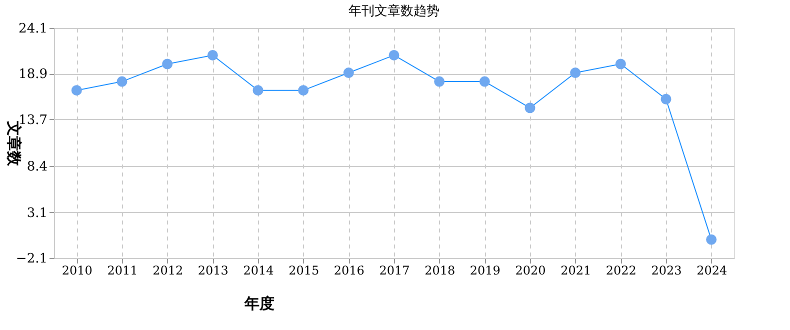 The width and height of the screenshot is (790, 330). What do you see at coordinates (258, 271) in the screenshot?
I see `x-tick-label: 2014` at bounding box center [258, 271].